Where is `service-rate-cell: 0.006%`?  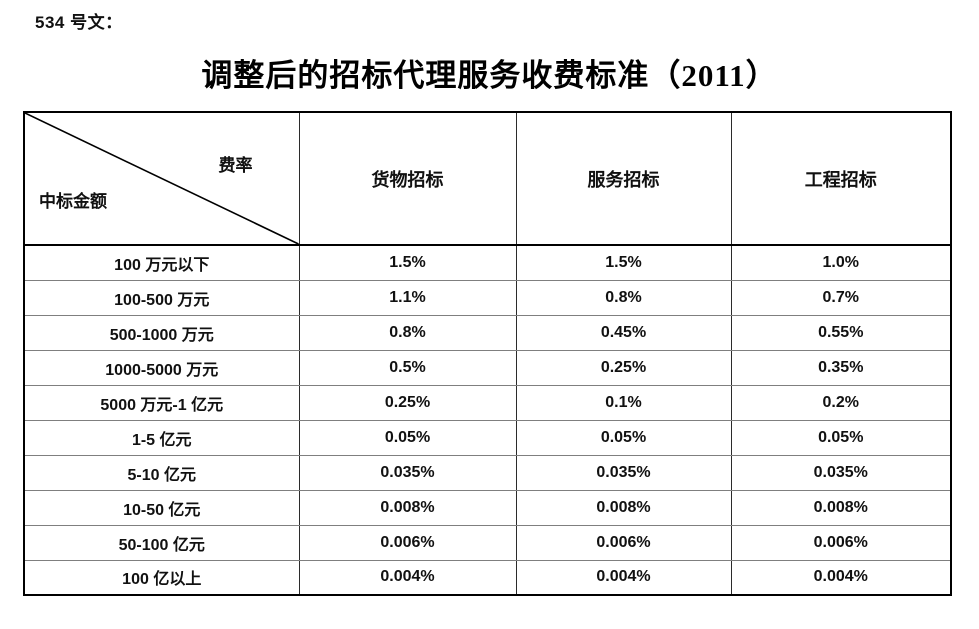 service-rate-cell: 0.006% is located at coordinates (623, 542).